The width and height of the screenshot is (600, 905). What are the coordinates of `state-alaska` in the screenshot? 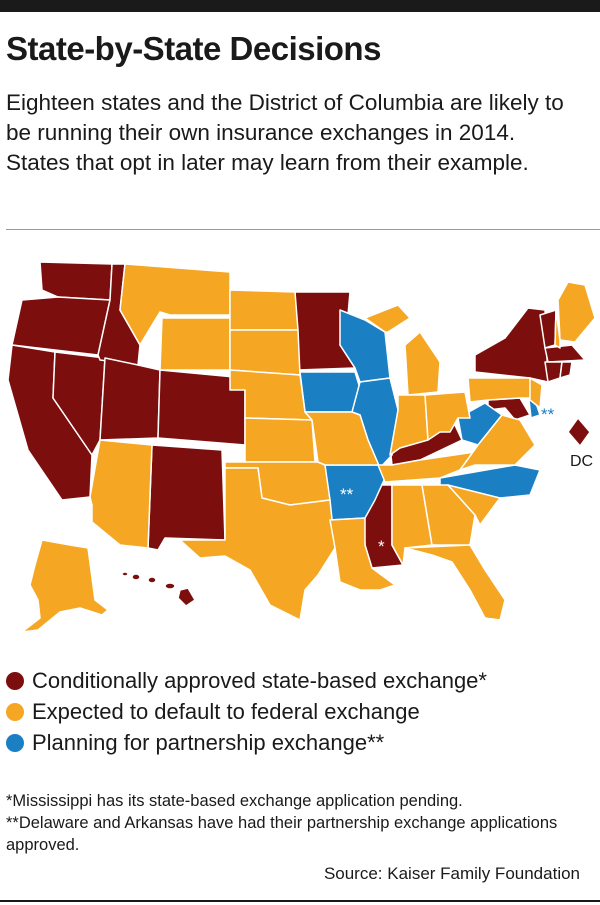 It's located at (65, 586).